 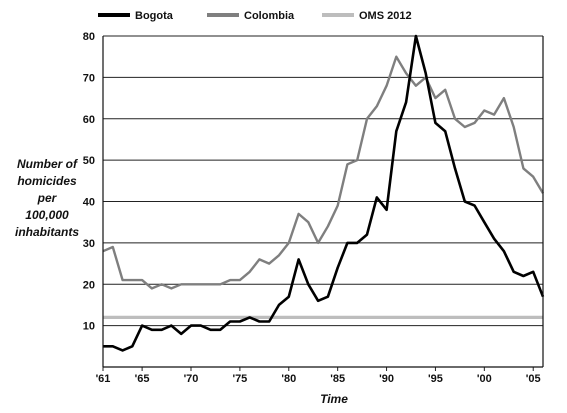 I want to click on x-axis-label: Time, so click(x=334, y=399).